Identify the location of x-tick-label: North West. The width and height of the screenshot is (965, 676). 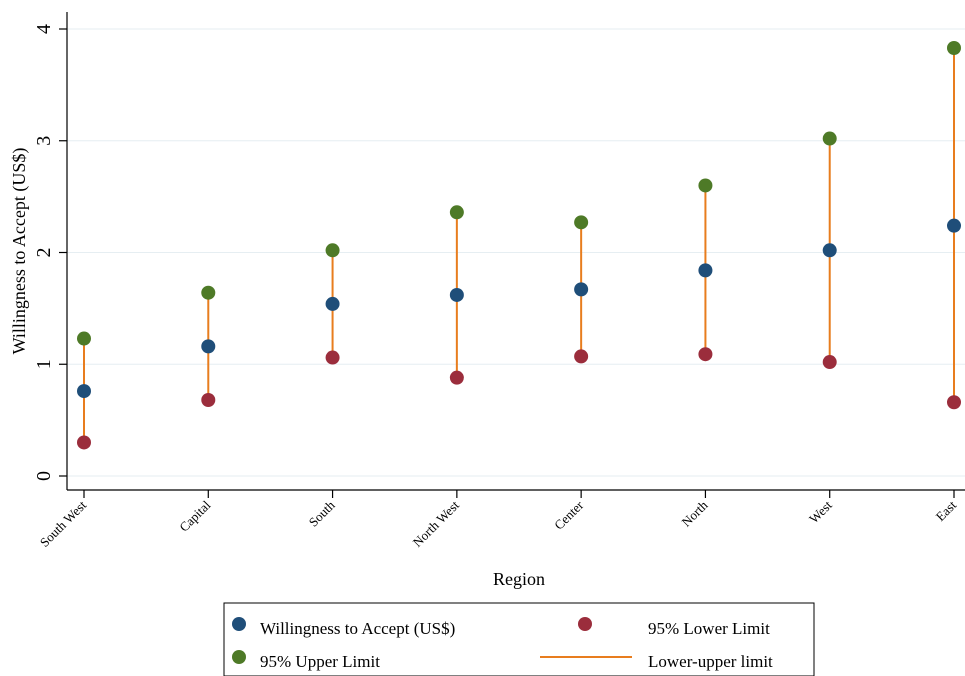
(436, 523).